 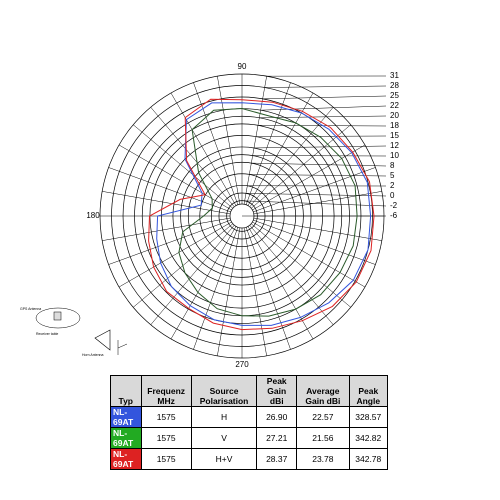 What do you see at coordinates (392, 195) in the screenshot?
I see `r-tick-label: 0` at bounding box center [392, 195].